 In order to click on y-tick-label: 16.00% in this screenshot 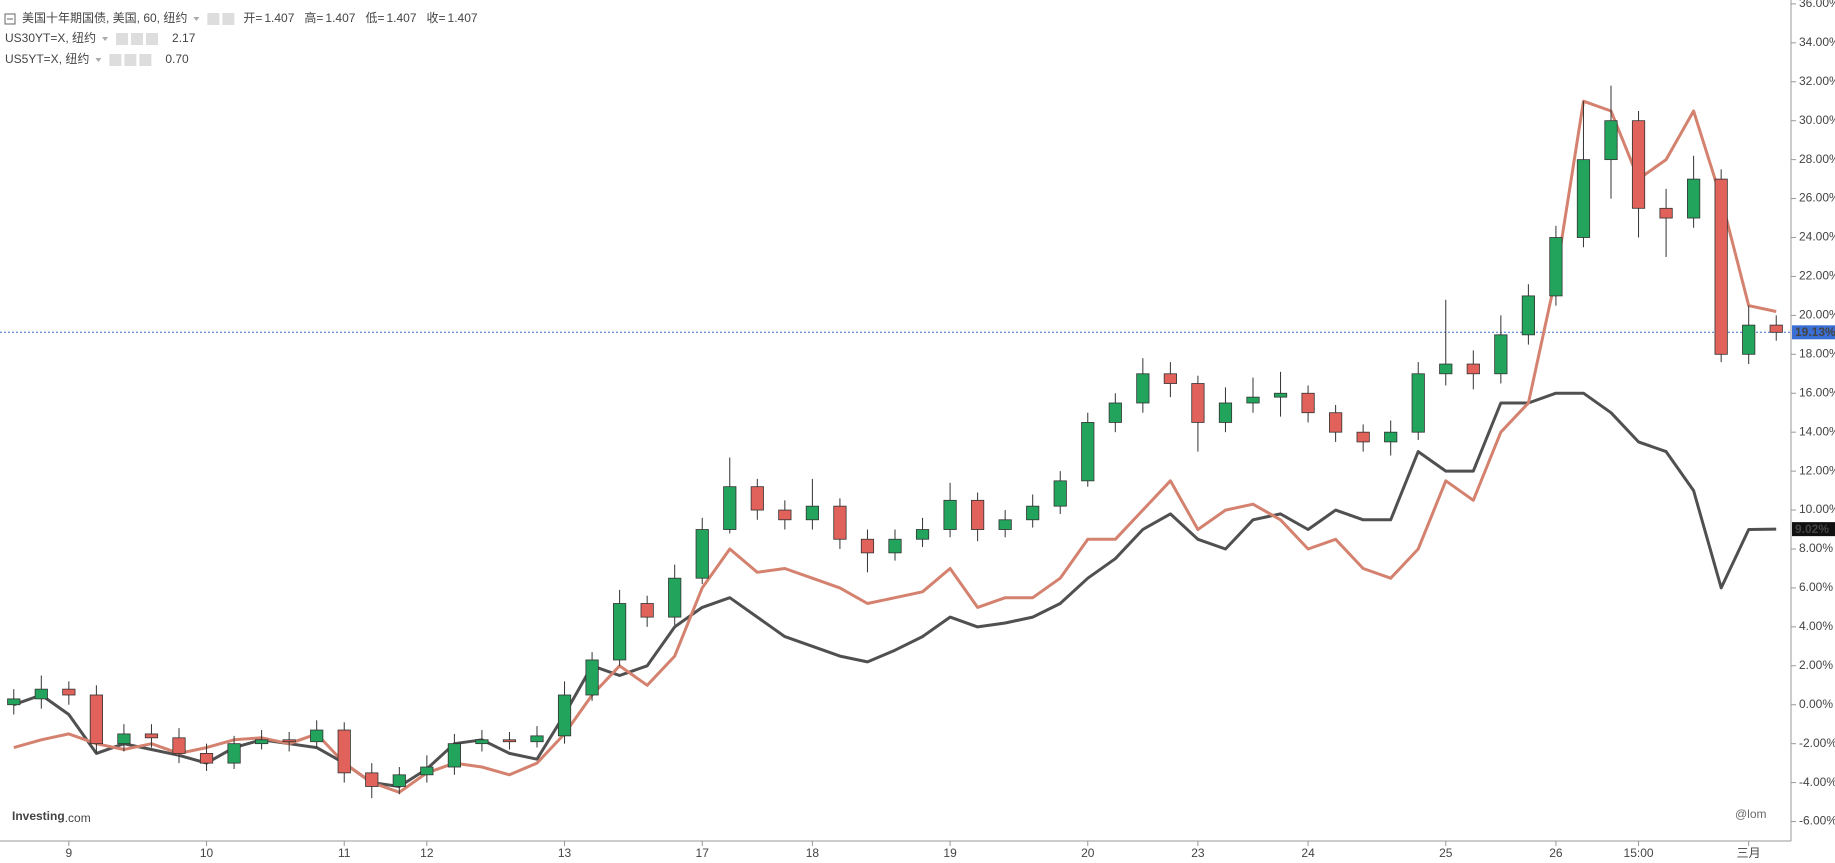, I will do `click(1817, 392)`.